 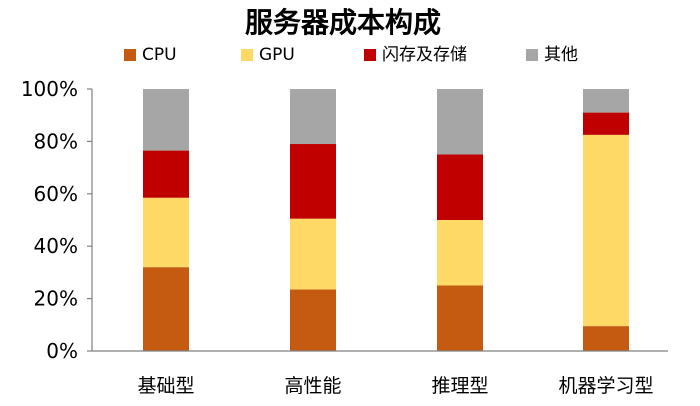 I want to click on x-tick-label-3: 机器学习型, so click(x=605, y=386).